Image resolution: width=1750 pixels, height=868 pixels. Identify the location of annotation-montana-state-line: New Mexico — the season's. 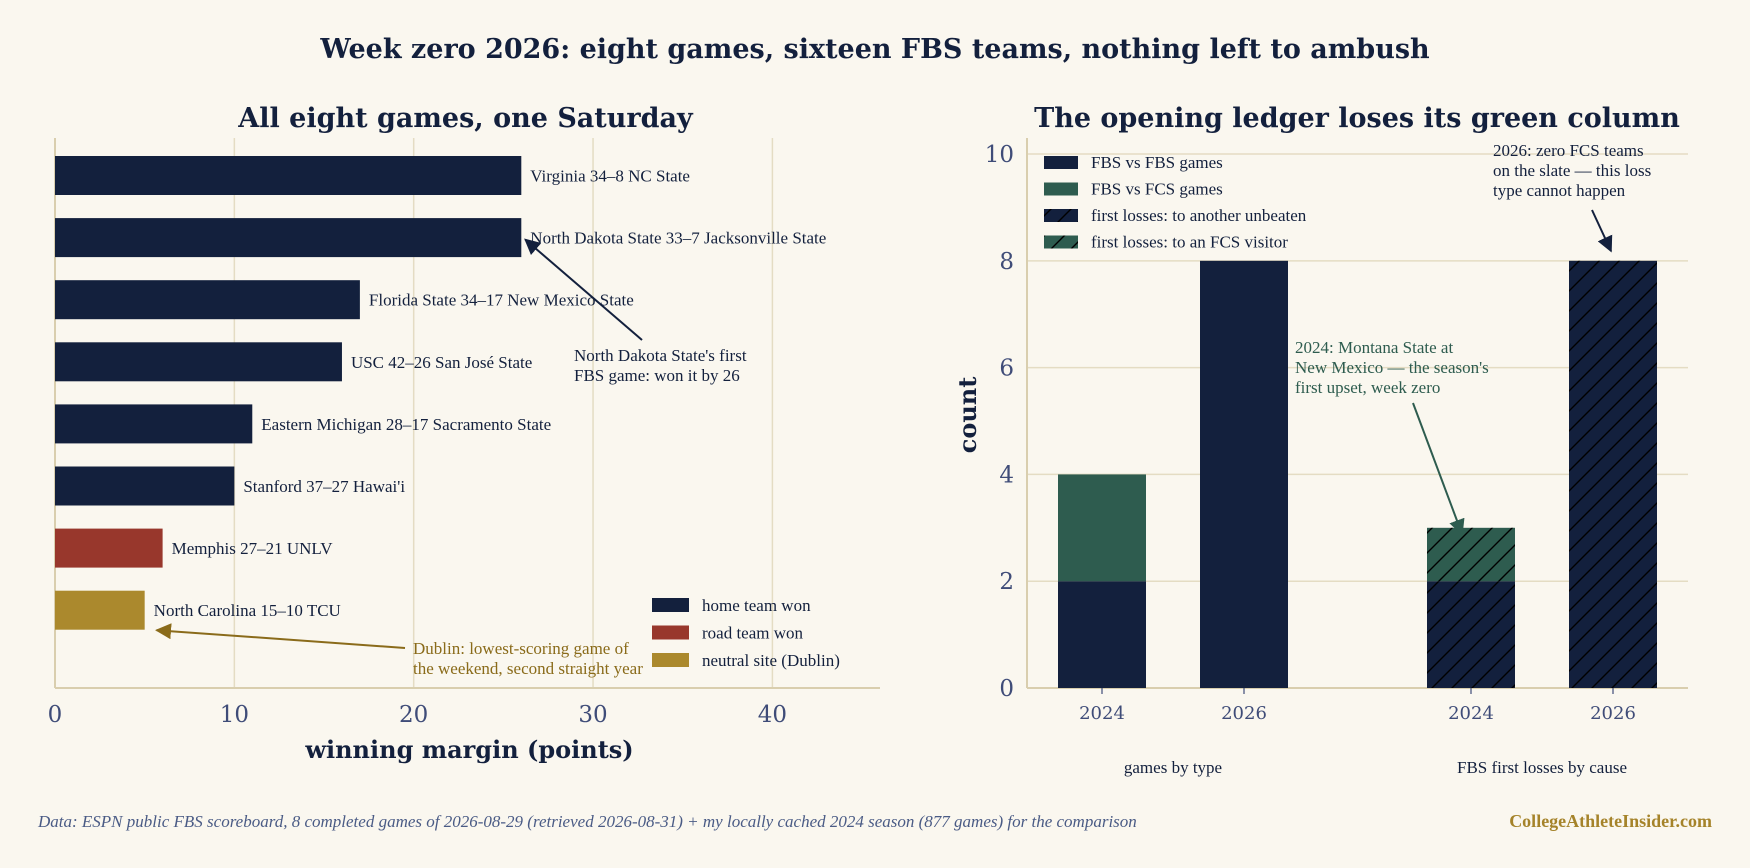
(1392, 367).